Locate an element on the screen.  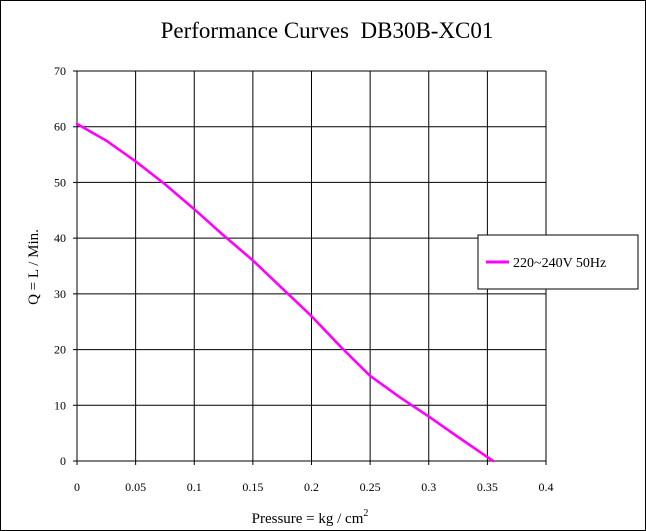
x-tick-label: 0.2 is located at coordinates (311, 487).